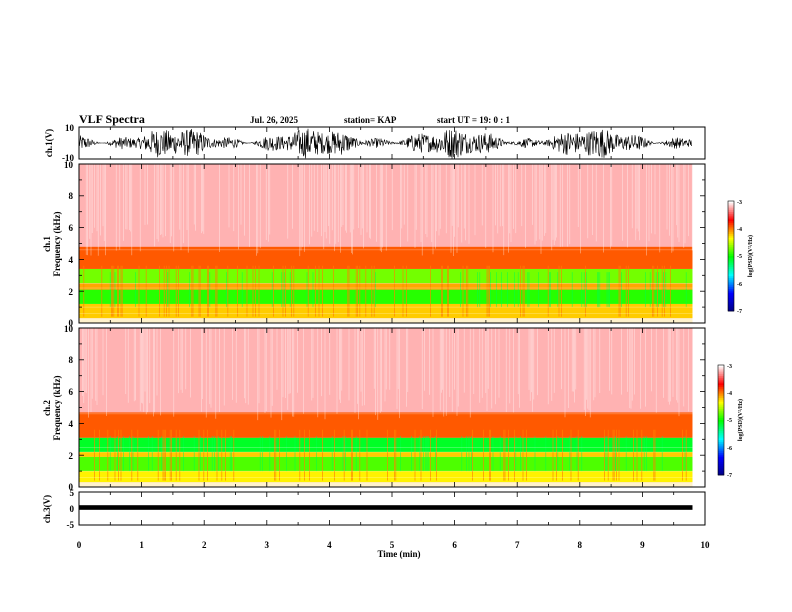  I want to click on ch2-colorbar-label: log(PSD)(V²/Hz), so click(740, 420).